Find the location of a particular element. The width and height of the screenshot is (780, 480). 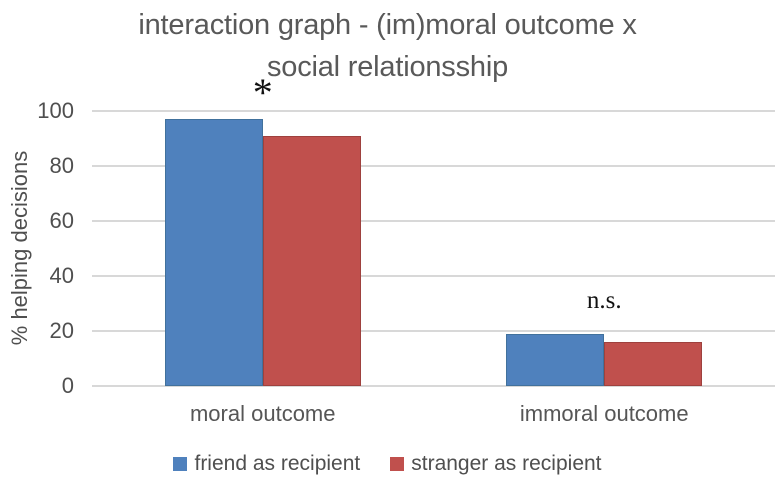

legend-swatch-friend is located at coordinates (180, 464).